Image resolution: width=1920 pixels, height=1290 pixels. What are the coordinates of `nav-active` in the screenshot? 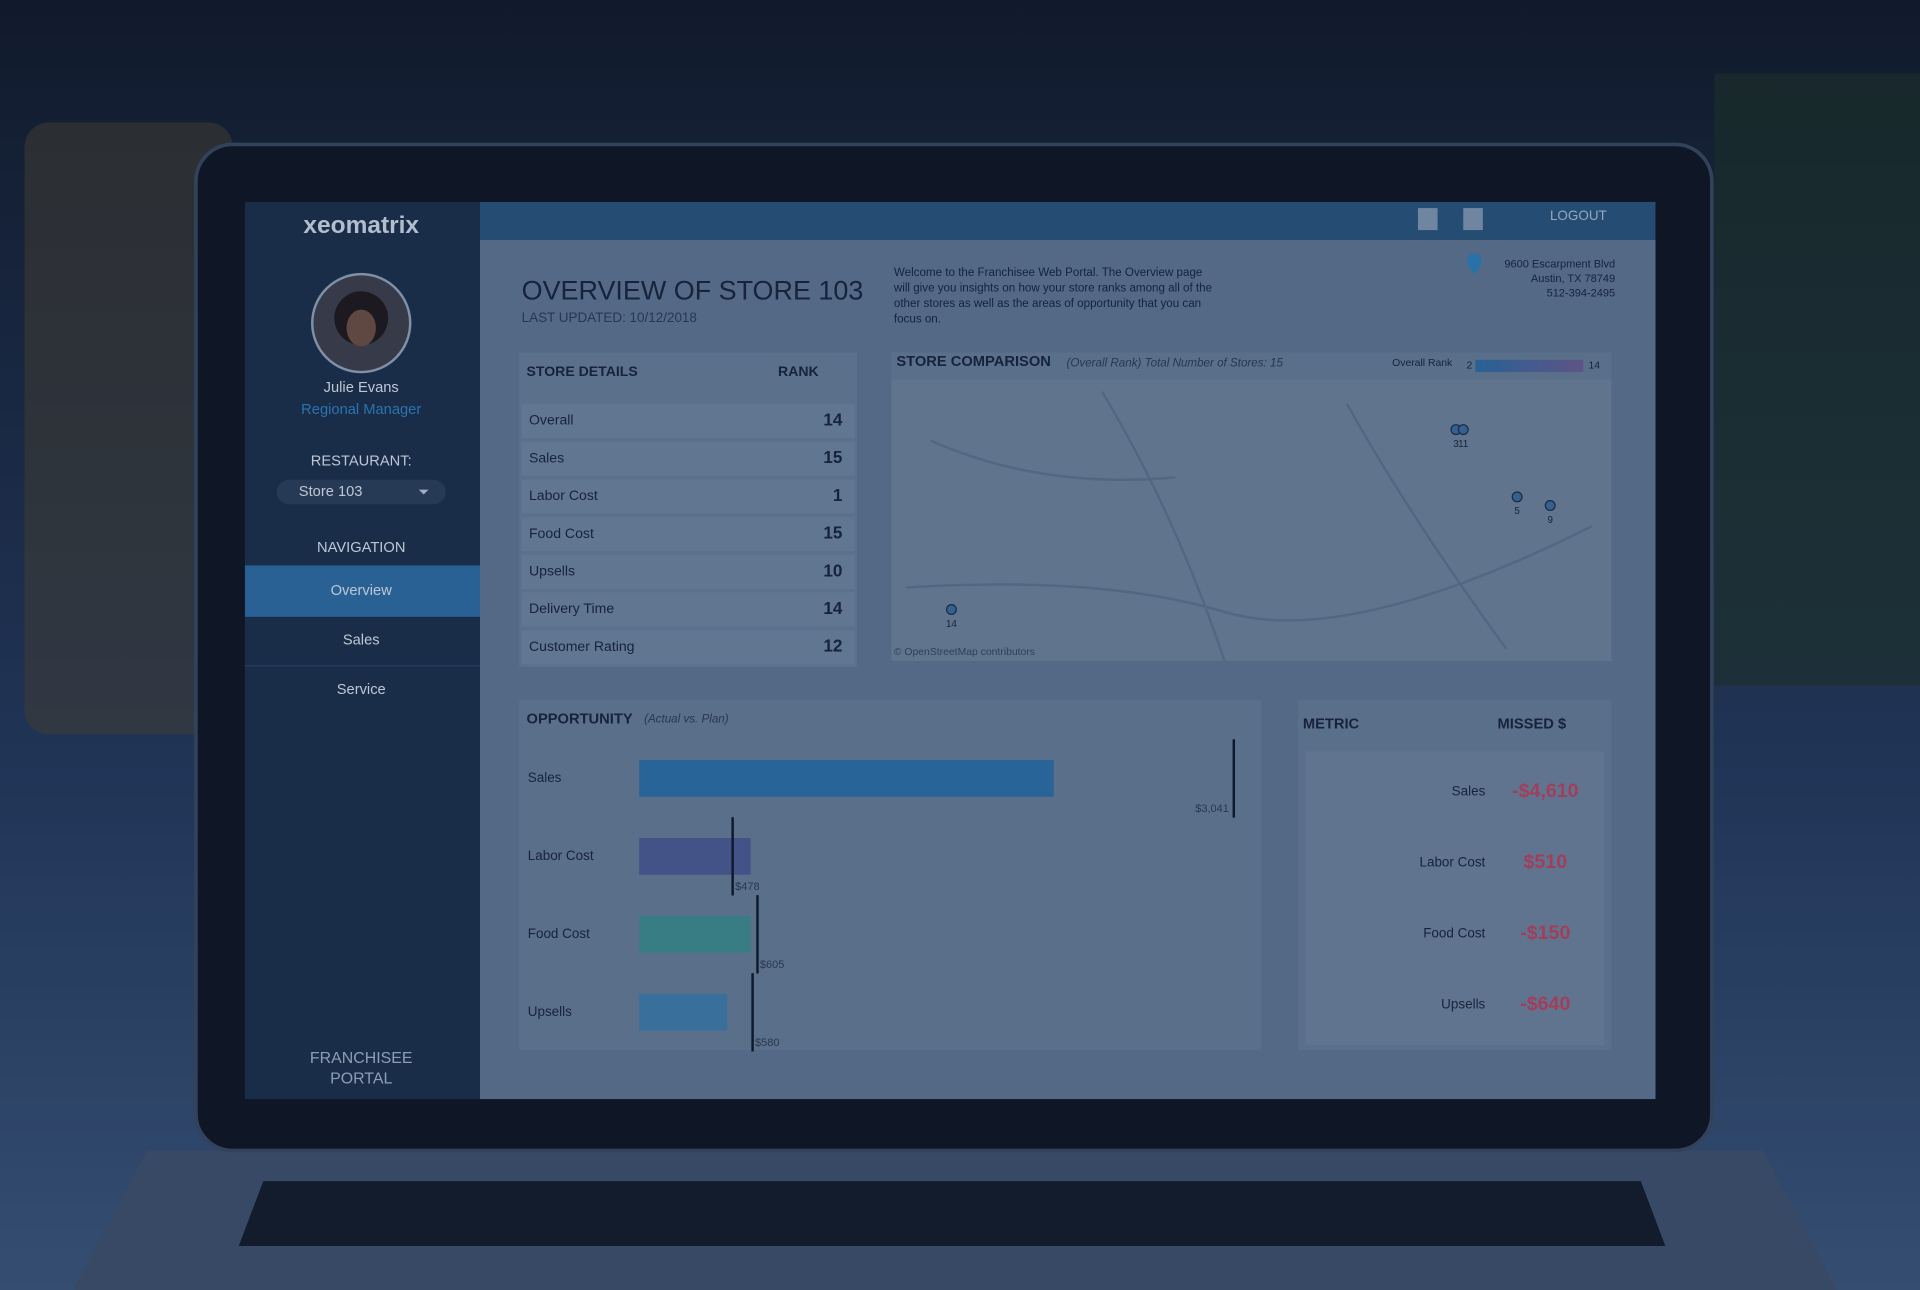 It's located at (362, 591).